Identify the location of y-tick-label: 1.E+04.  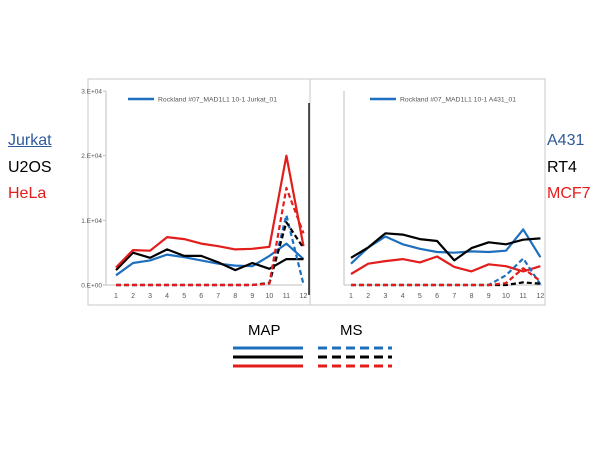
(91, 221).